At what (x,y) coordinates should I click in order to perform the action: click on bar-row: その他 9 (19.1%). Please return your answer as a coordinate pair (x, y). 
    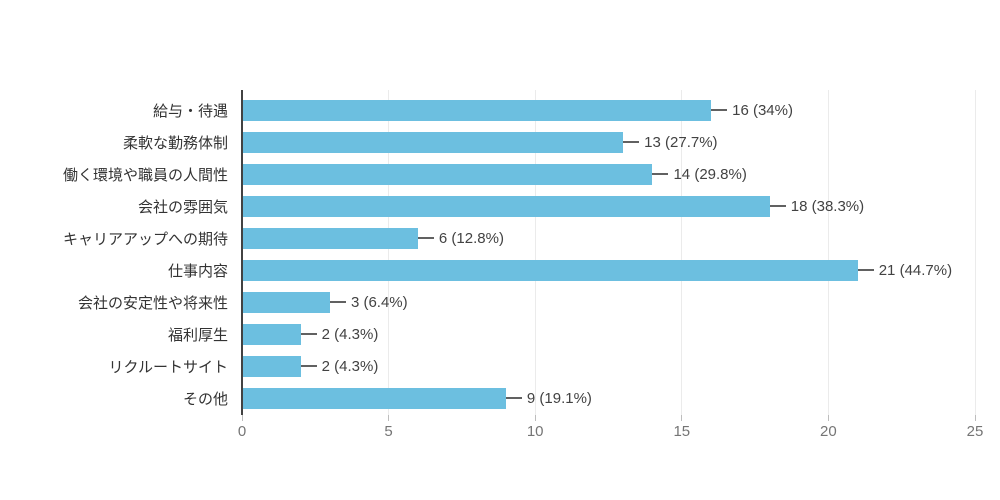
    Looking at the image, I should click on (500, 398).